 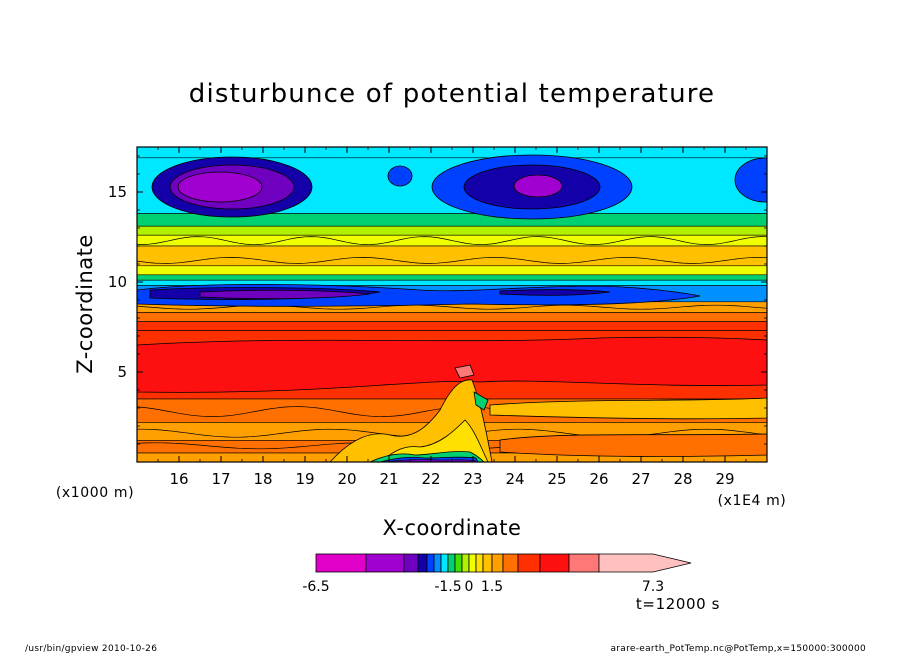 I want to click on y-axis-label: Z-coordinate, so click(x=85, y=304).